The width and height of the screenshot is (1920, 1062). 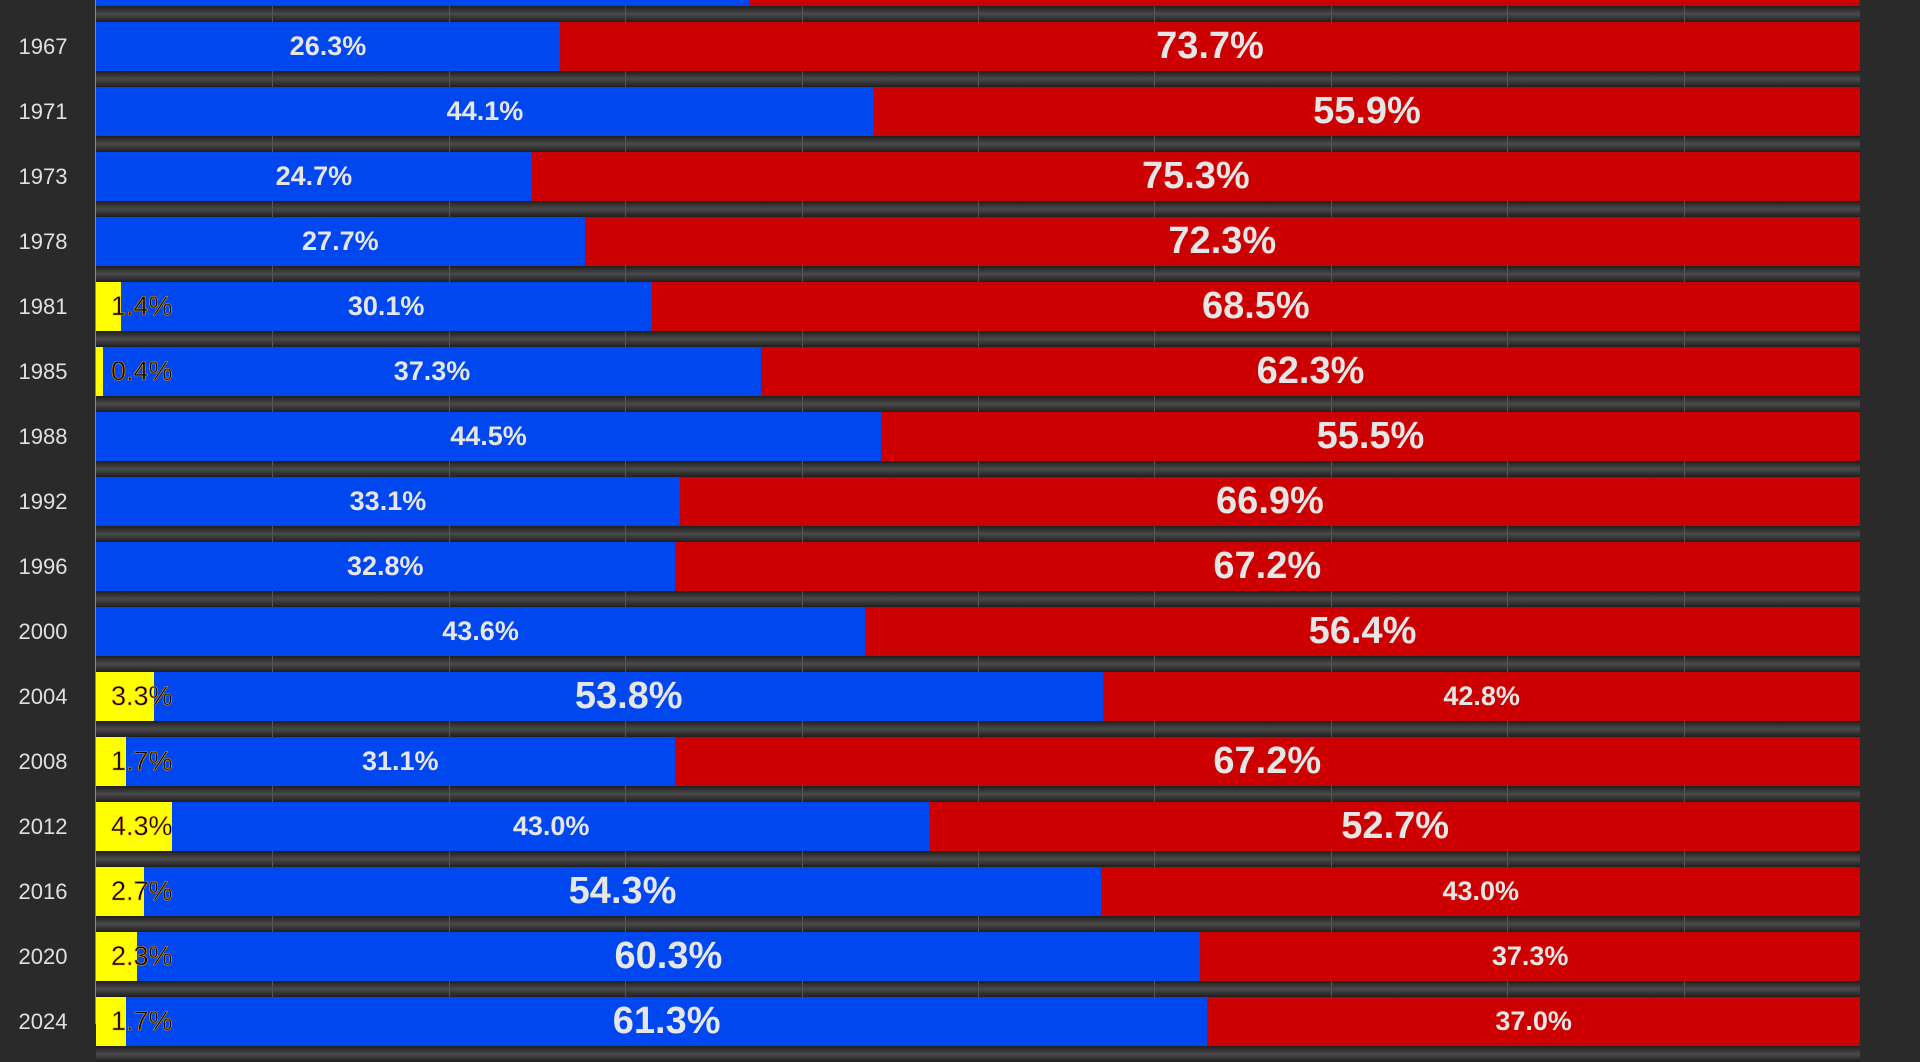 I want to click on label-blue: 37.3%, so click(x=432, y=371).